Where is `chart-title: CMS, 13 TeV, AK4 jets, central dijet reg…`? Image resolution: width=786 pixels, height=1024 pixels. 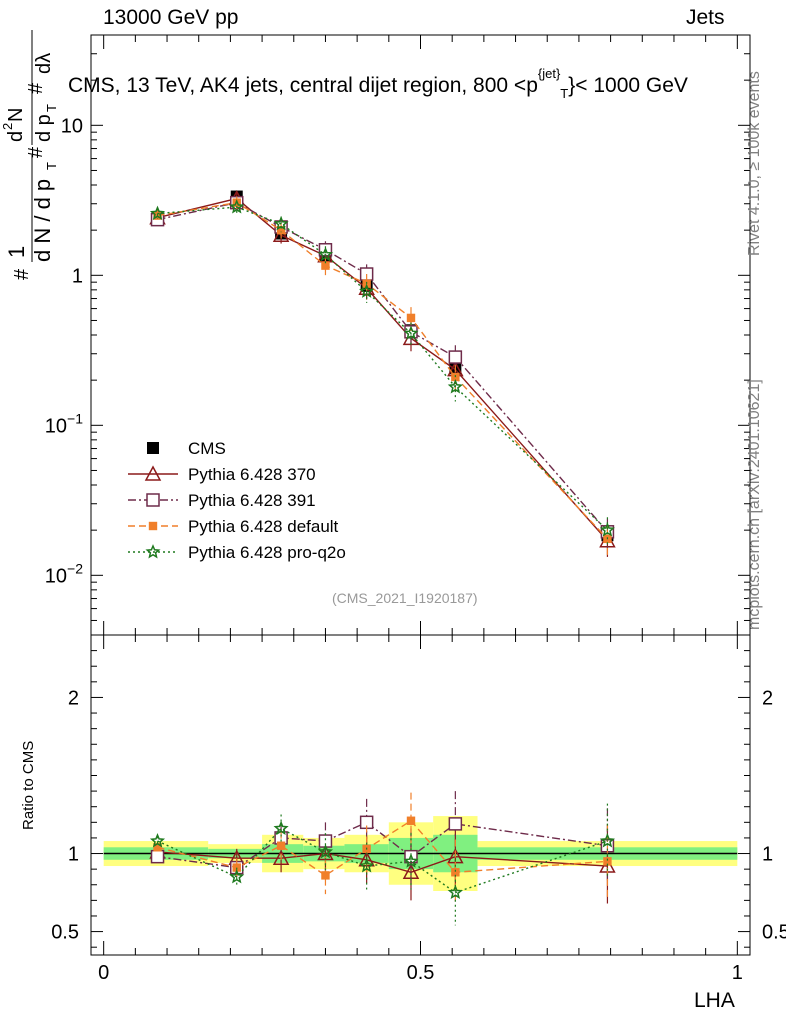
chart-title: CMS, 13 TeV, AK4 jets, central dijet reg… is located at coordinates (378, 83).